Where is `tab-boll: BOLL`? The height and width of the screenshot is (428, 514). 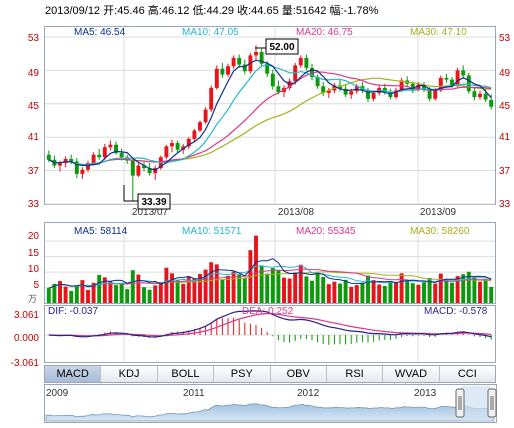 tab-boll: BOLL is located at coordinates (186, 374).